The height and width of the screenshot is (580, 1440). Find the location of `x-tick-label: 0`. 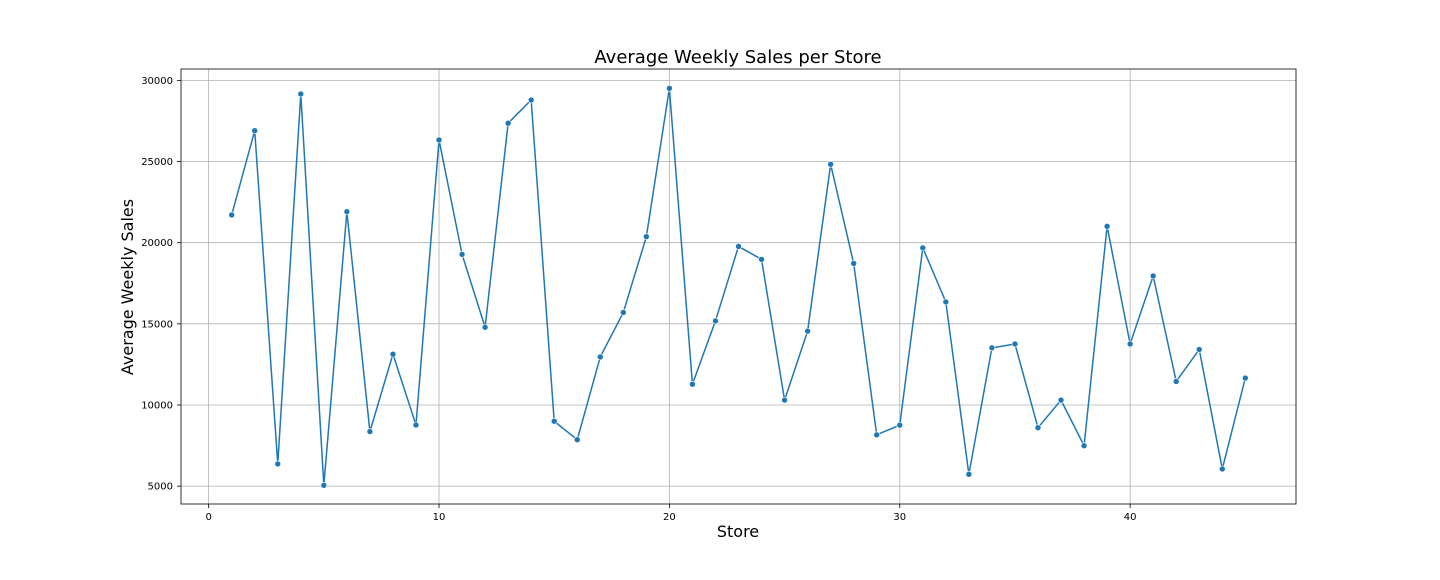

x-tick-label: 0 is located at coordinates (208, 517).